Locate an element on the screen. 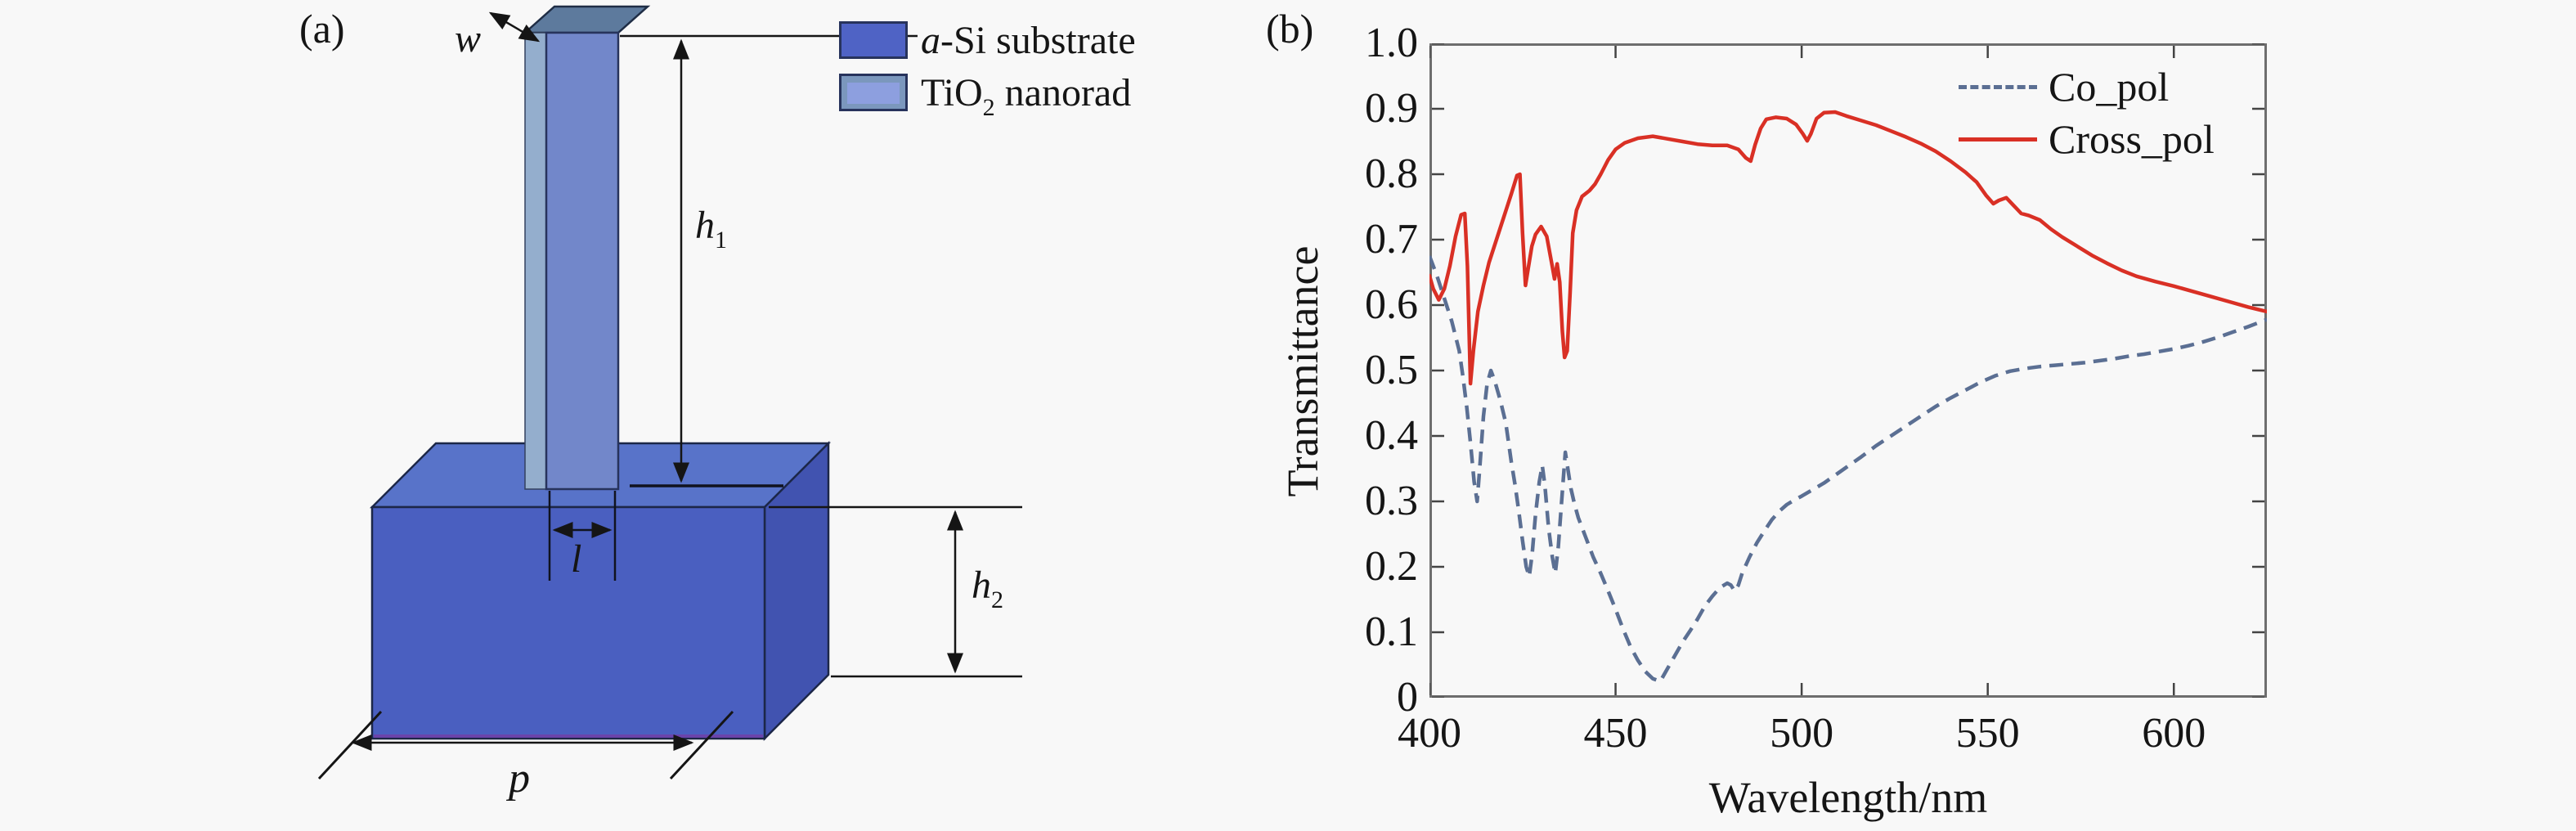 Image resolution: width=2576 pixels, height=831 pixels. l-dimension-label: l is located at coordinates (576, 559).